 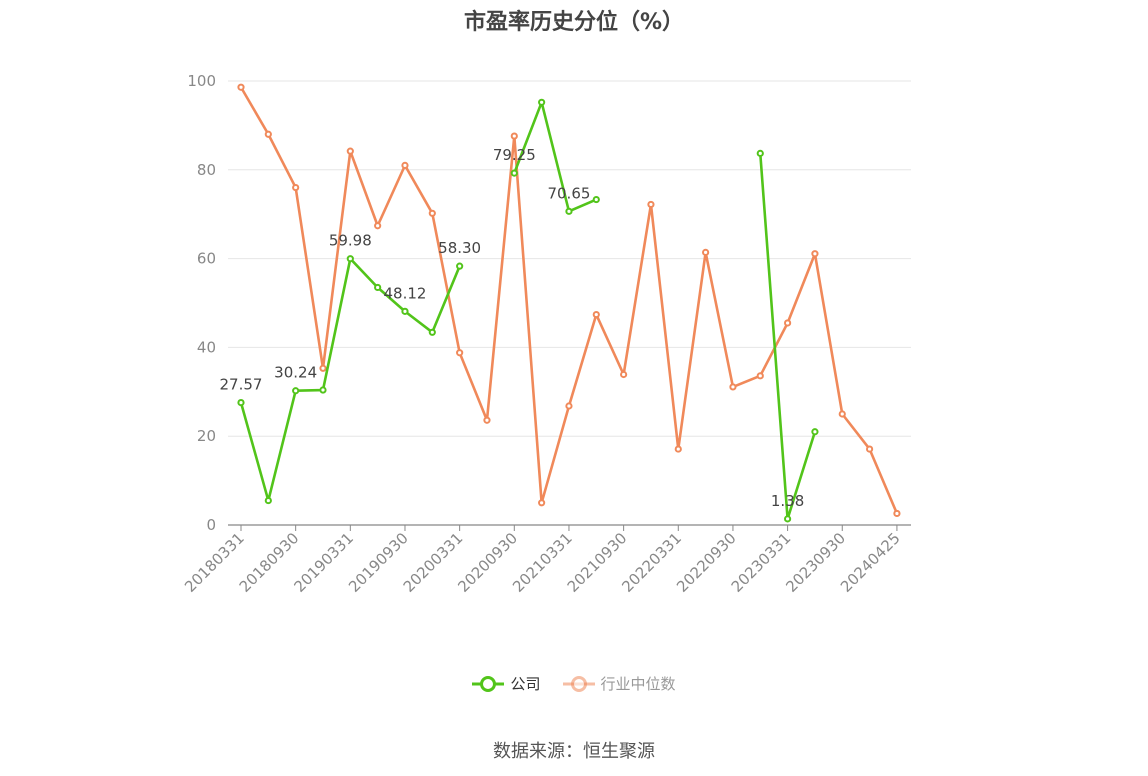 I want to click on y-tick-label: 100, so click(x=201, y=81).